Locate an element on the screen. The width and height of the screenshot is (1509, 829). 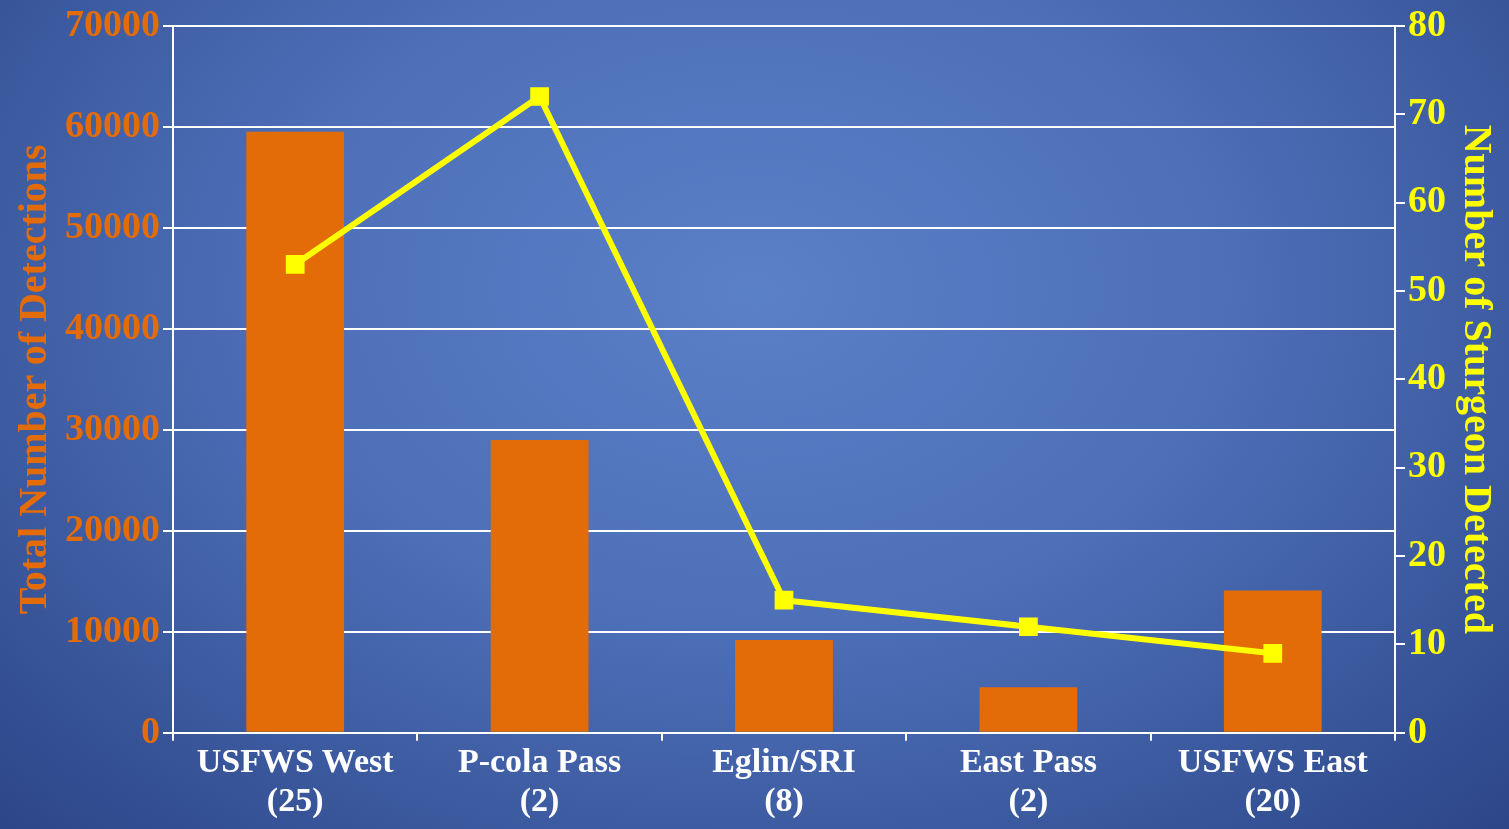
y2-tick-label: 80 is located at coordinates (1427, 22).